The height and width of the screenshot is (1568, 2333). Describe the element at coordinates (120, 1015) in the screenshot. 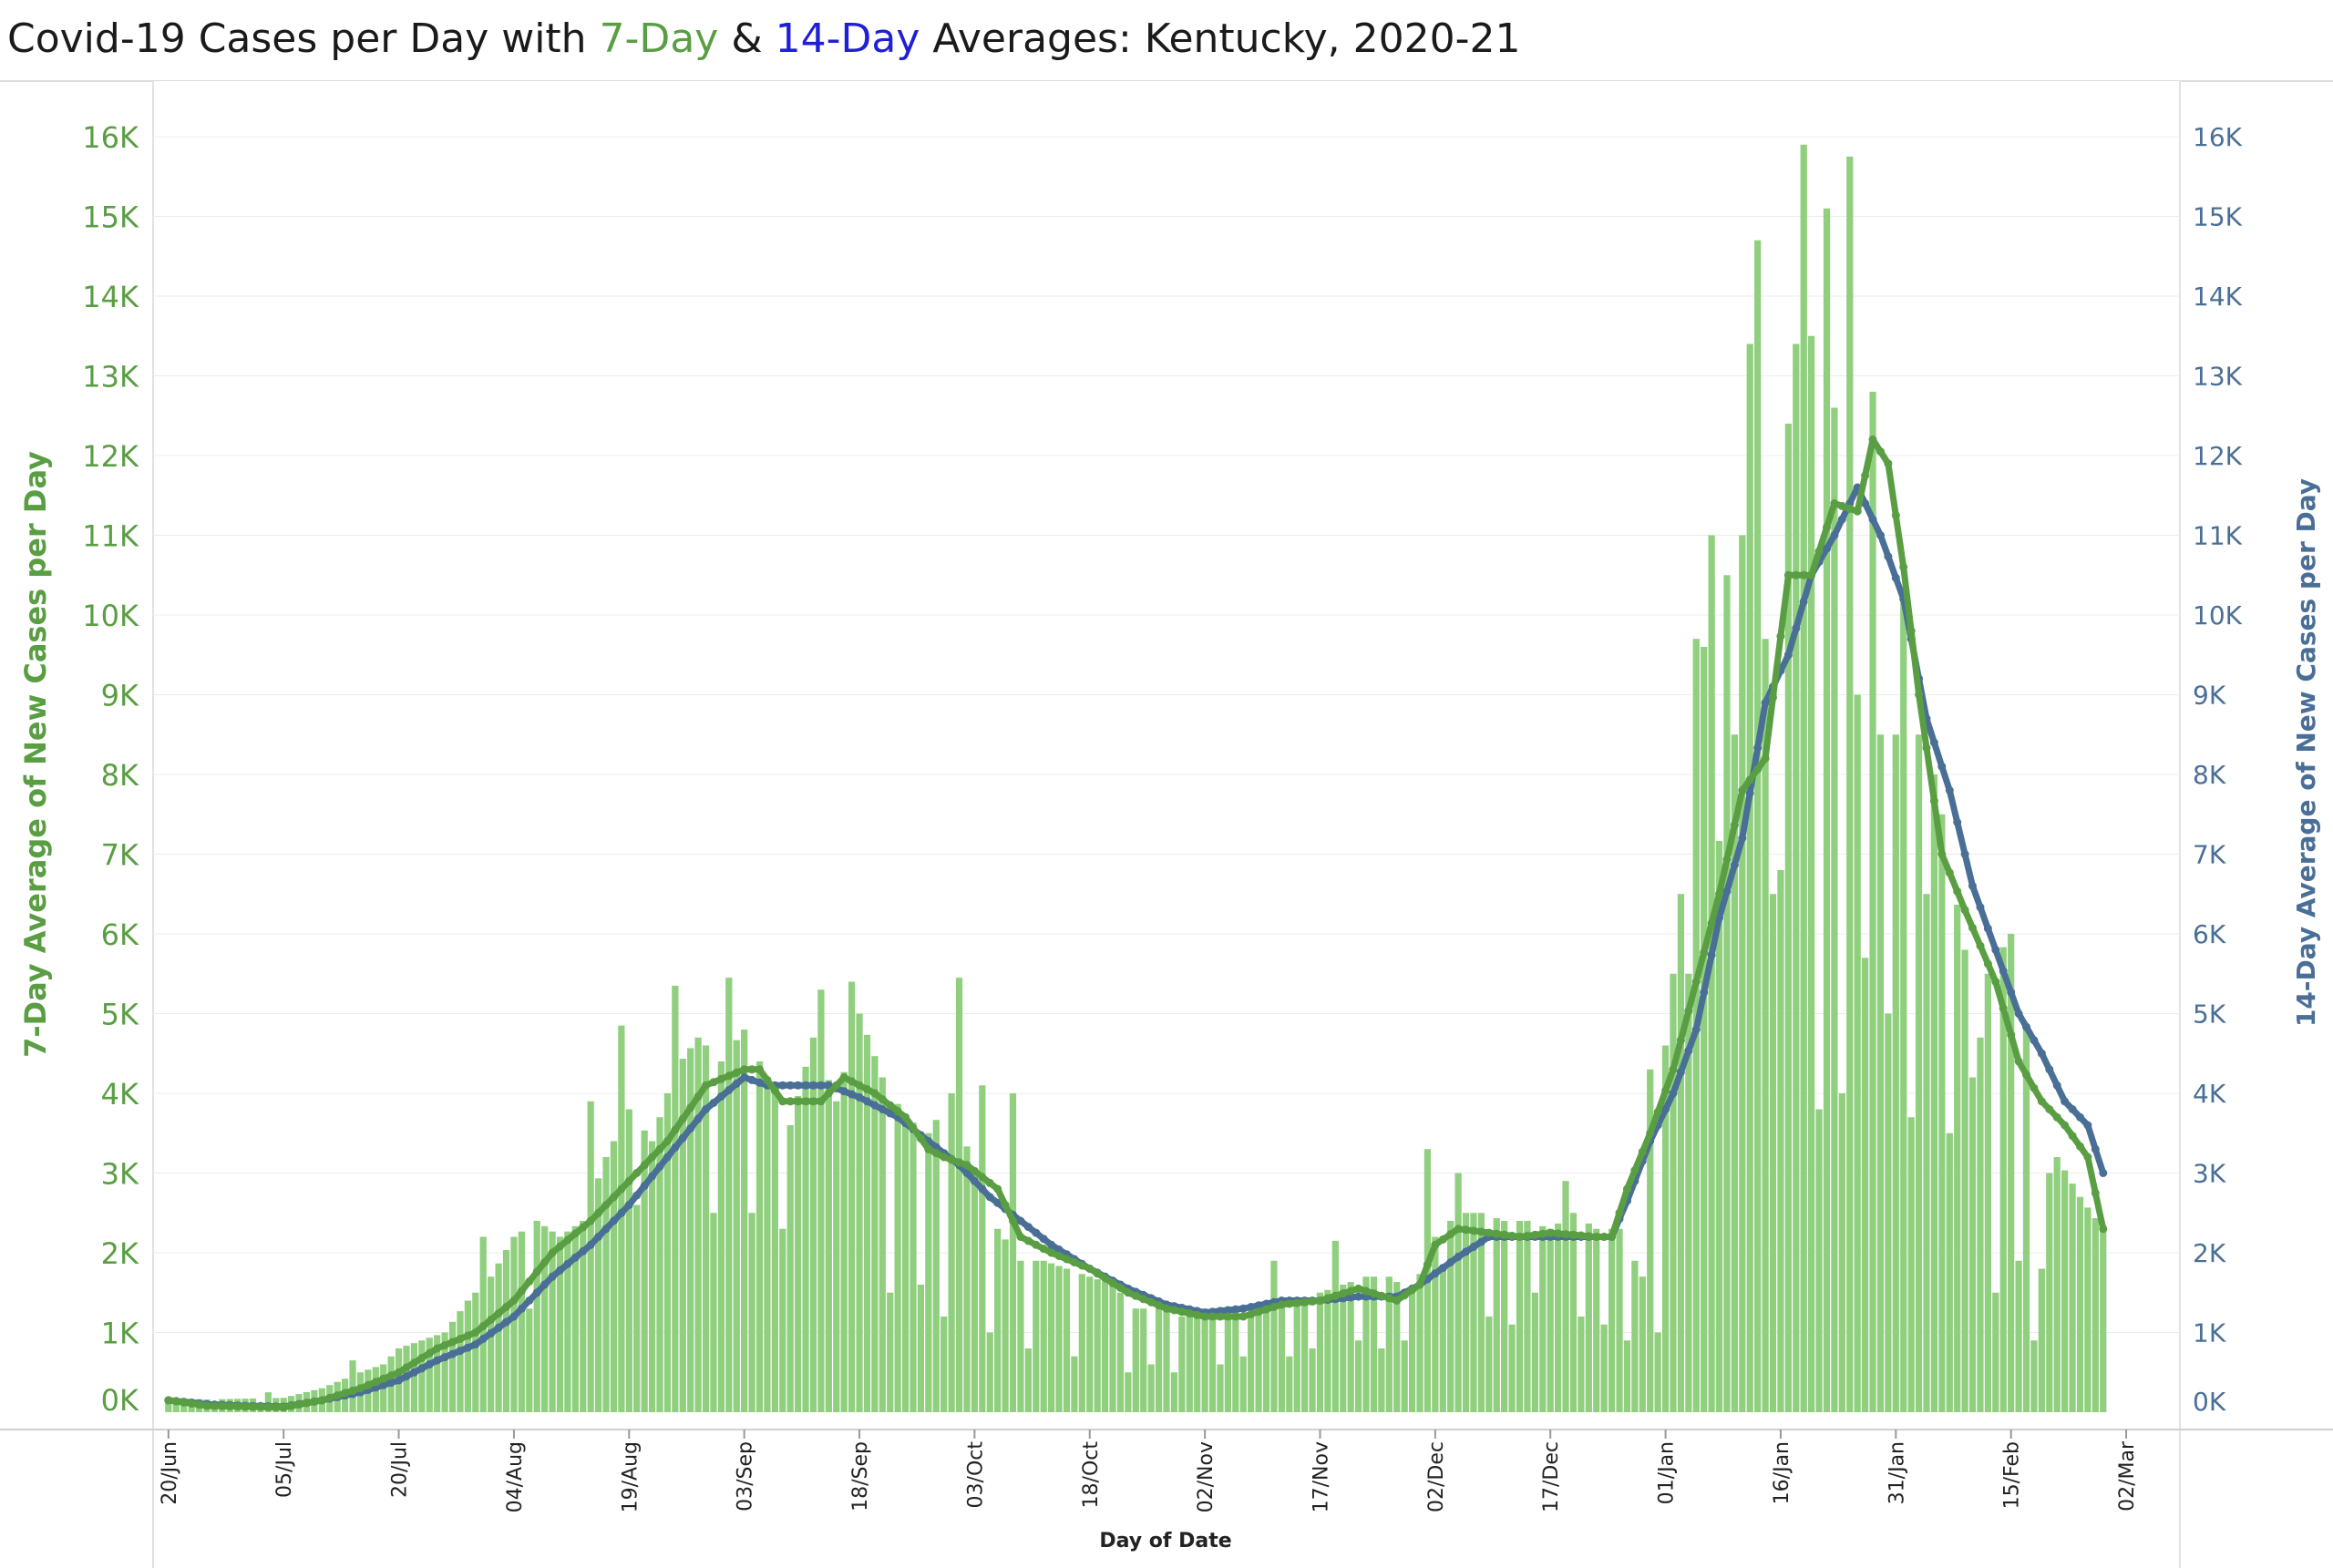

I see `left-y-tick-label: 5K` at that location.